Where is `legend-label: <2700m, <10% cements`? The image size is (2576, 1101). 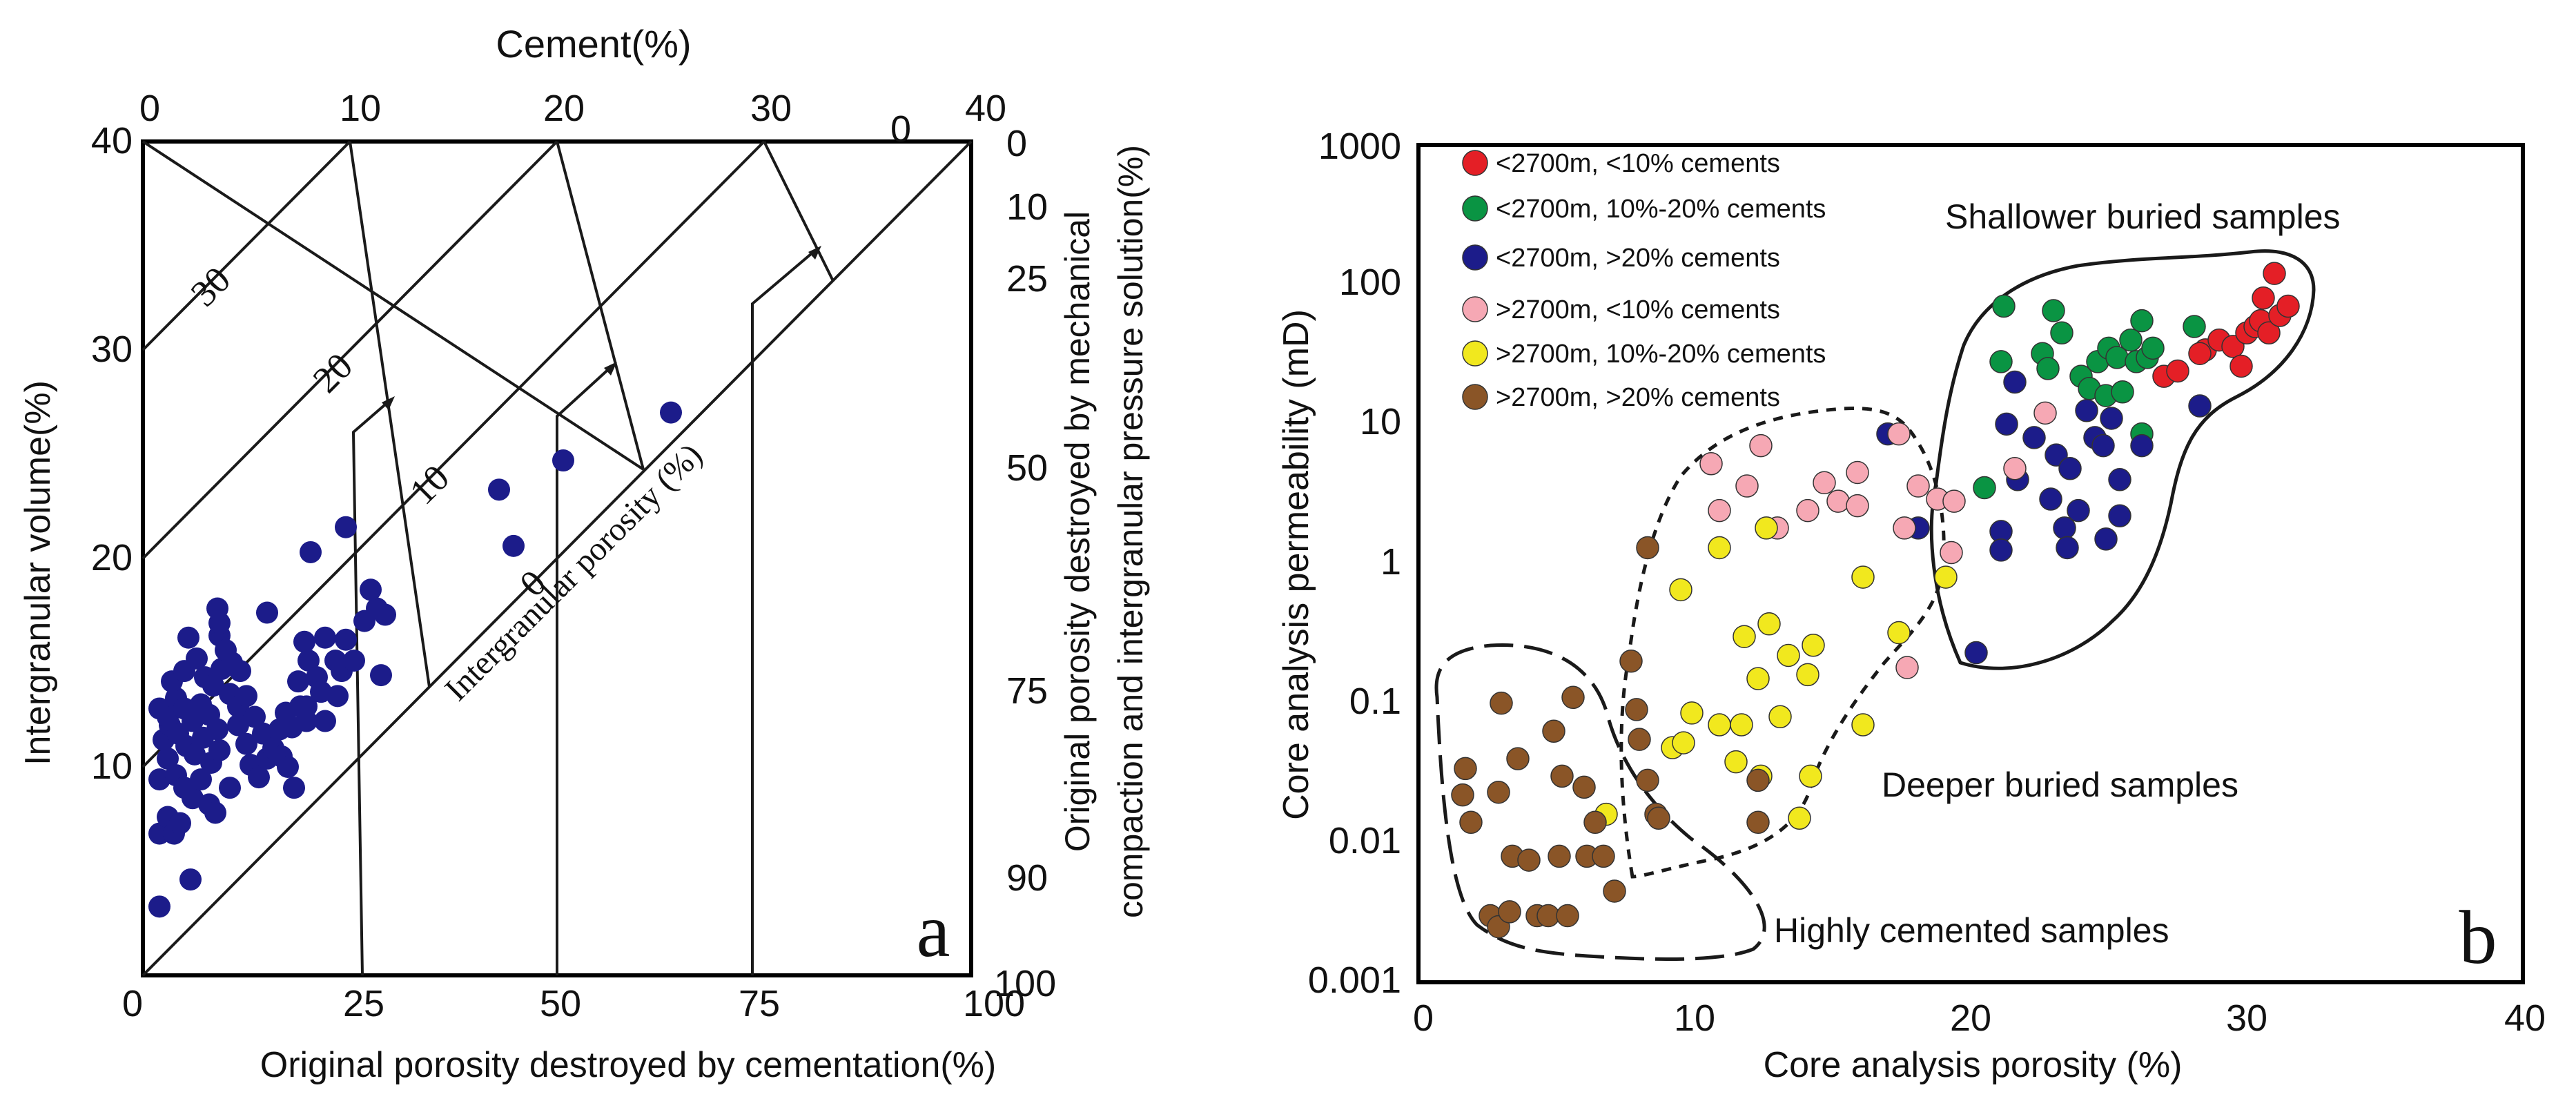 legend-label: <2700m, <10% cements is located at coordinates (1638, 163).